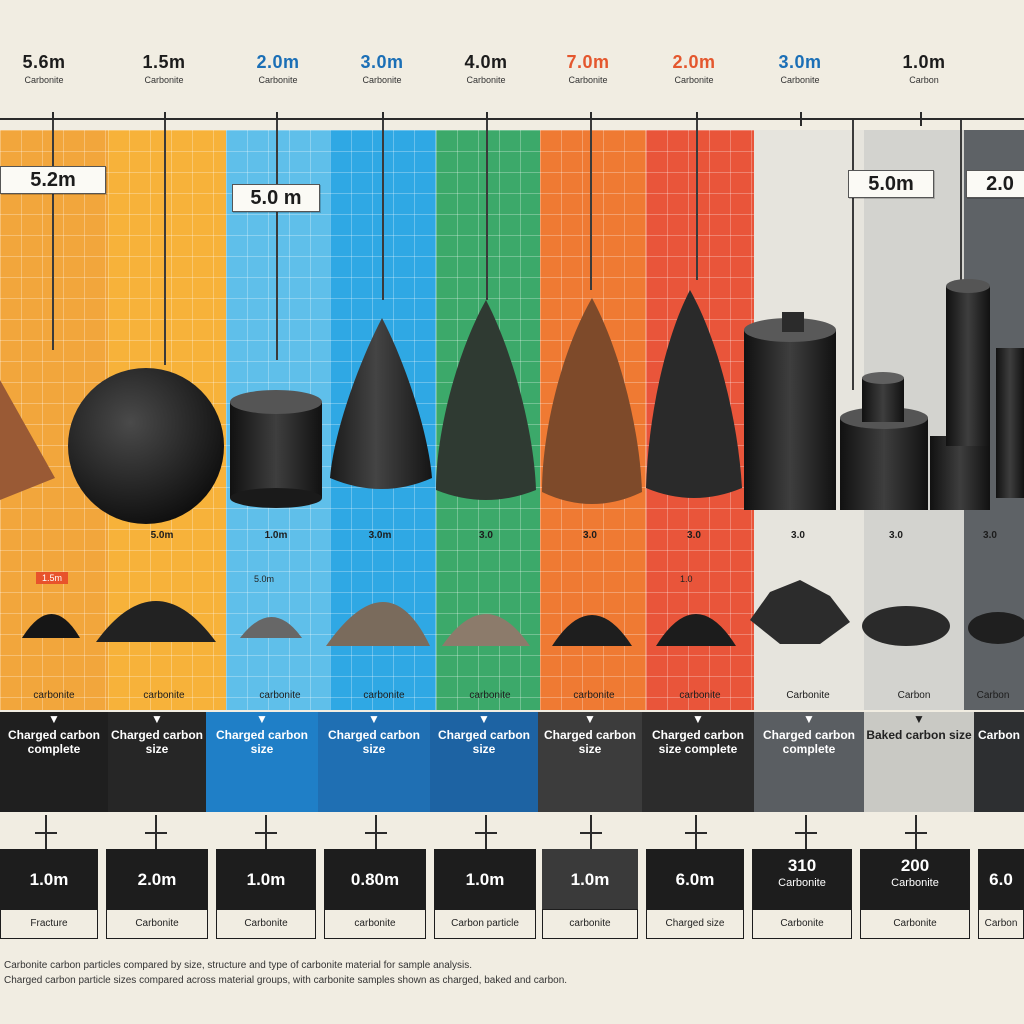 This screenshot has height=1024, width=1024. I want to click on dark-band-10-text: Carbon, so click(999, 735).